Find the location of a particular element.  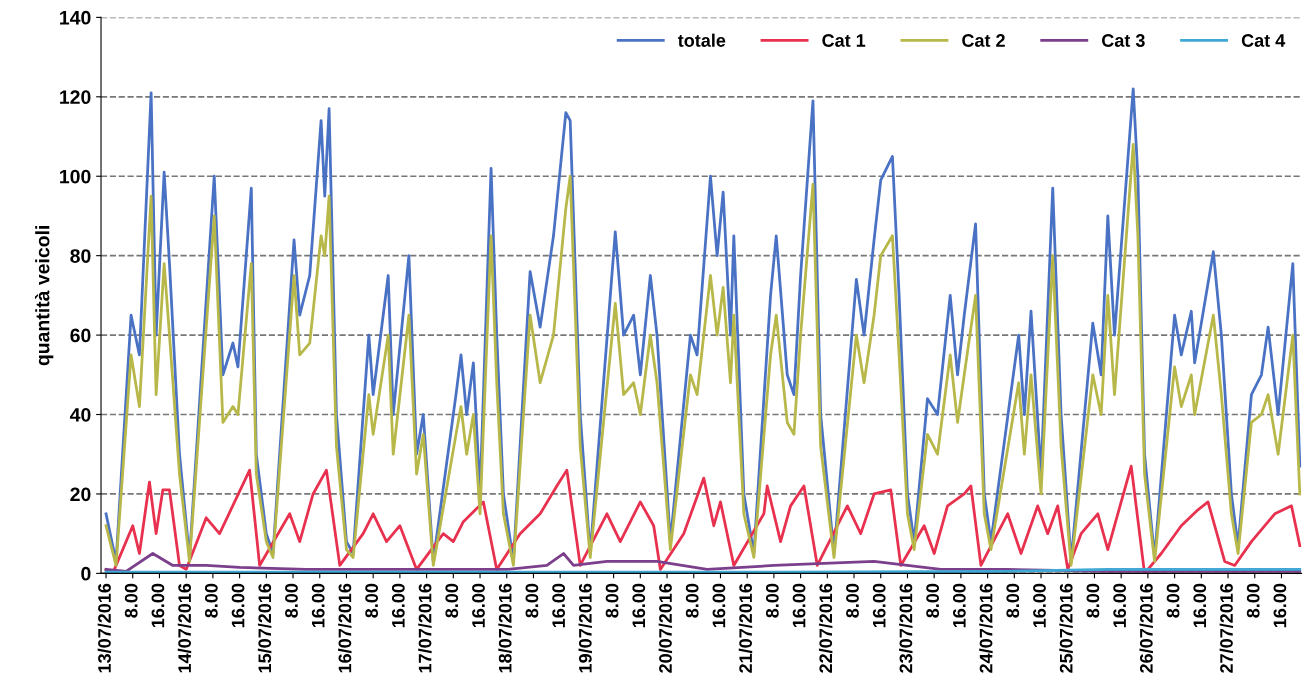

x-tick-label: 14/07/2016 is located at coordinates (184, 628).